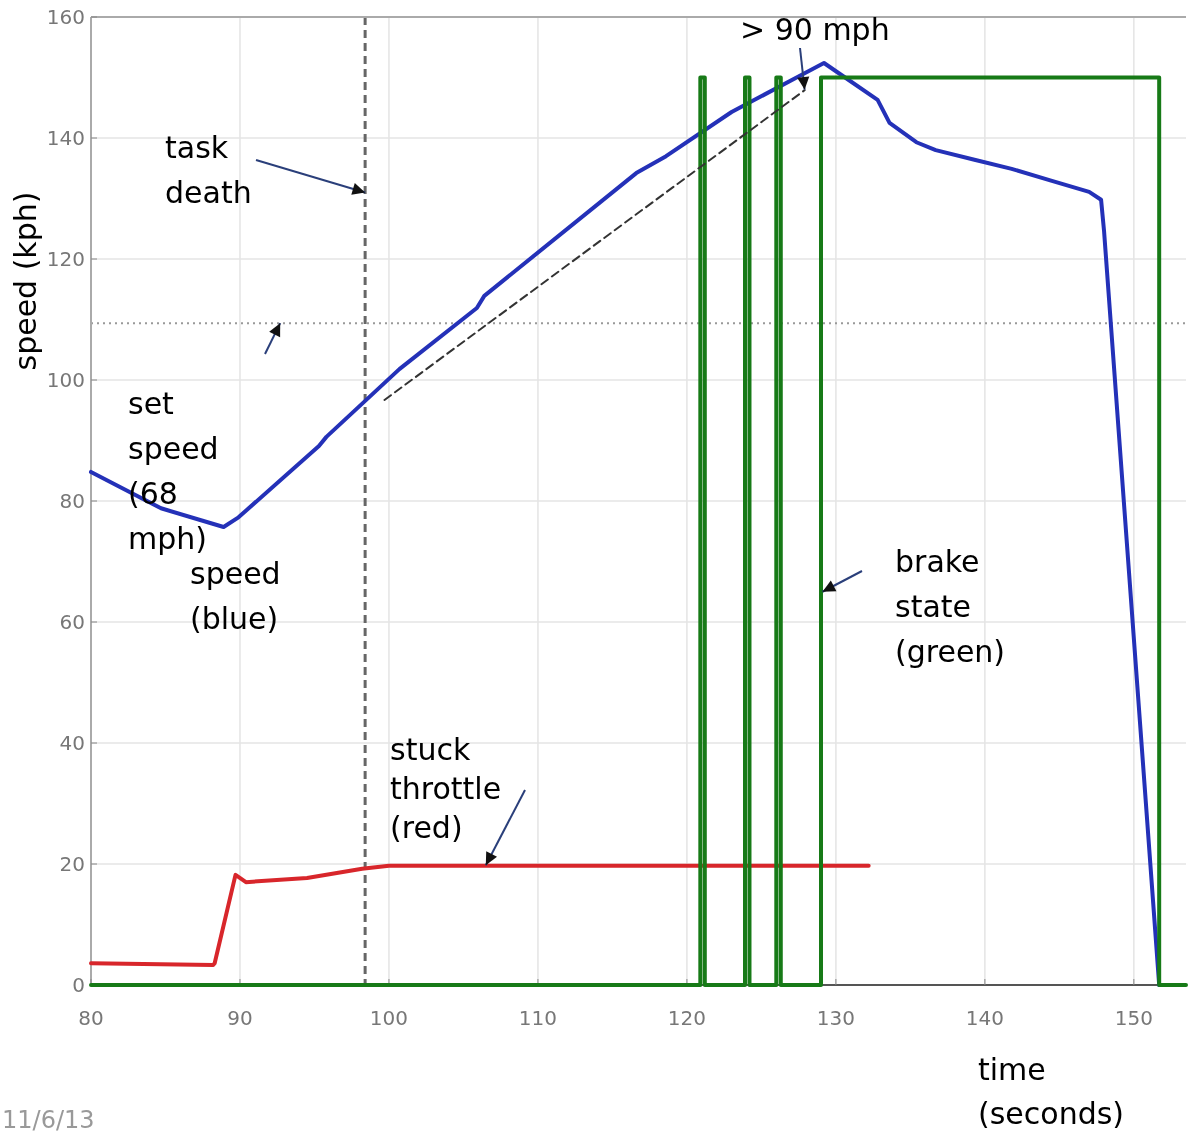 This screenshot has height=1133, width=1188. Describe the element at coordinates (65, 380) in the screenshot. I see `y-tick-label: 100` at that location.